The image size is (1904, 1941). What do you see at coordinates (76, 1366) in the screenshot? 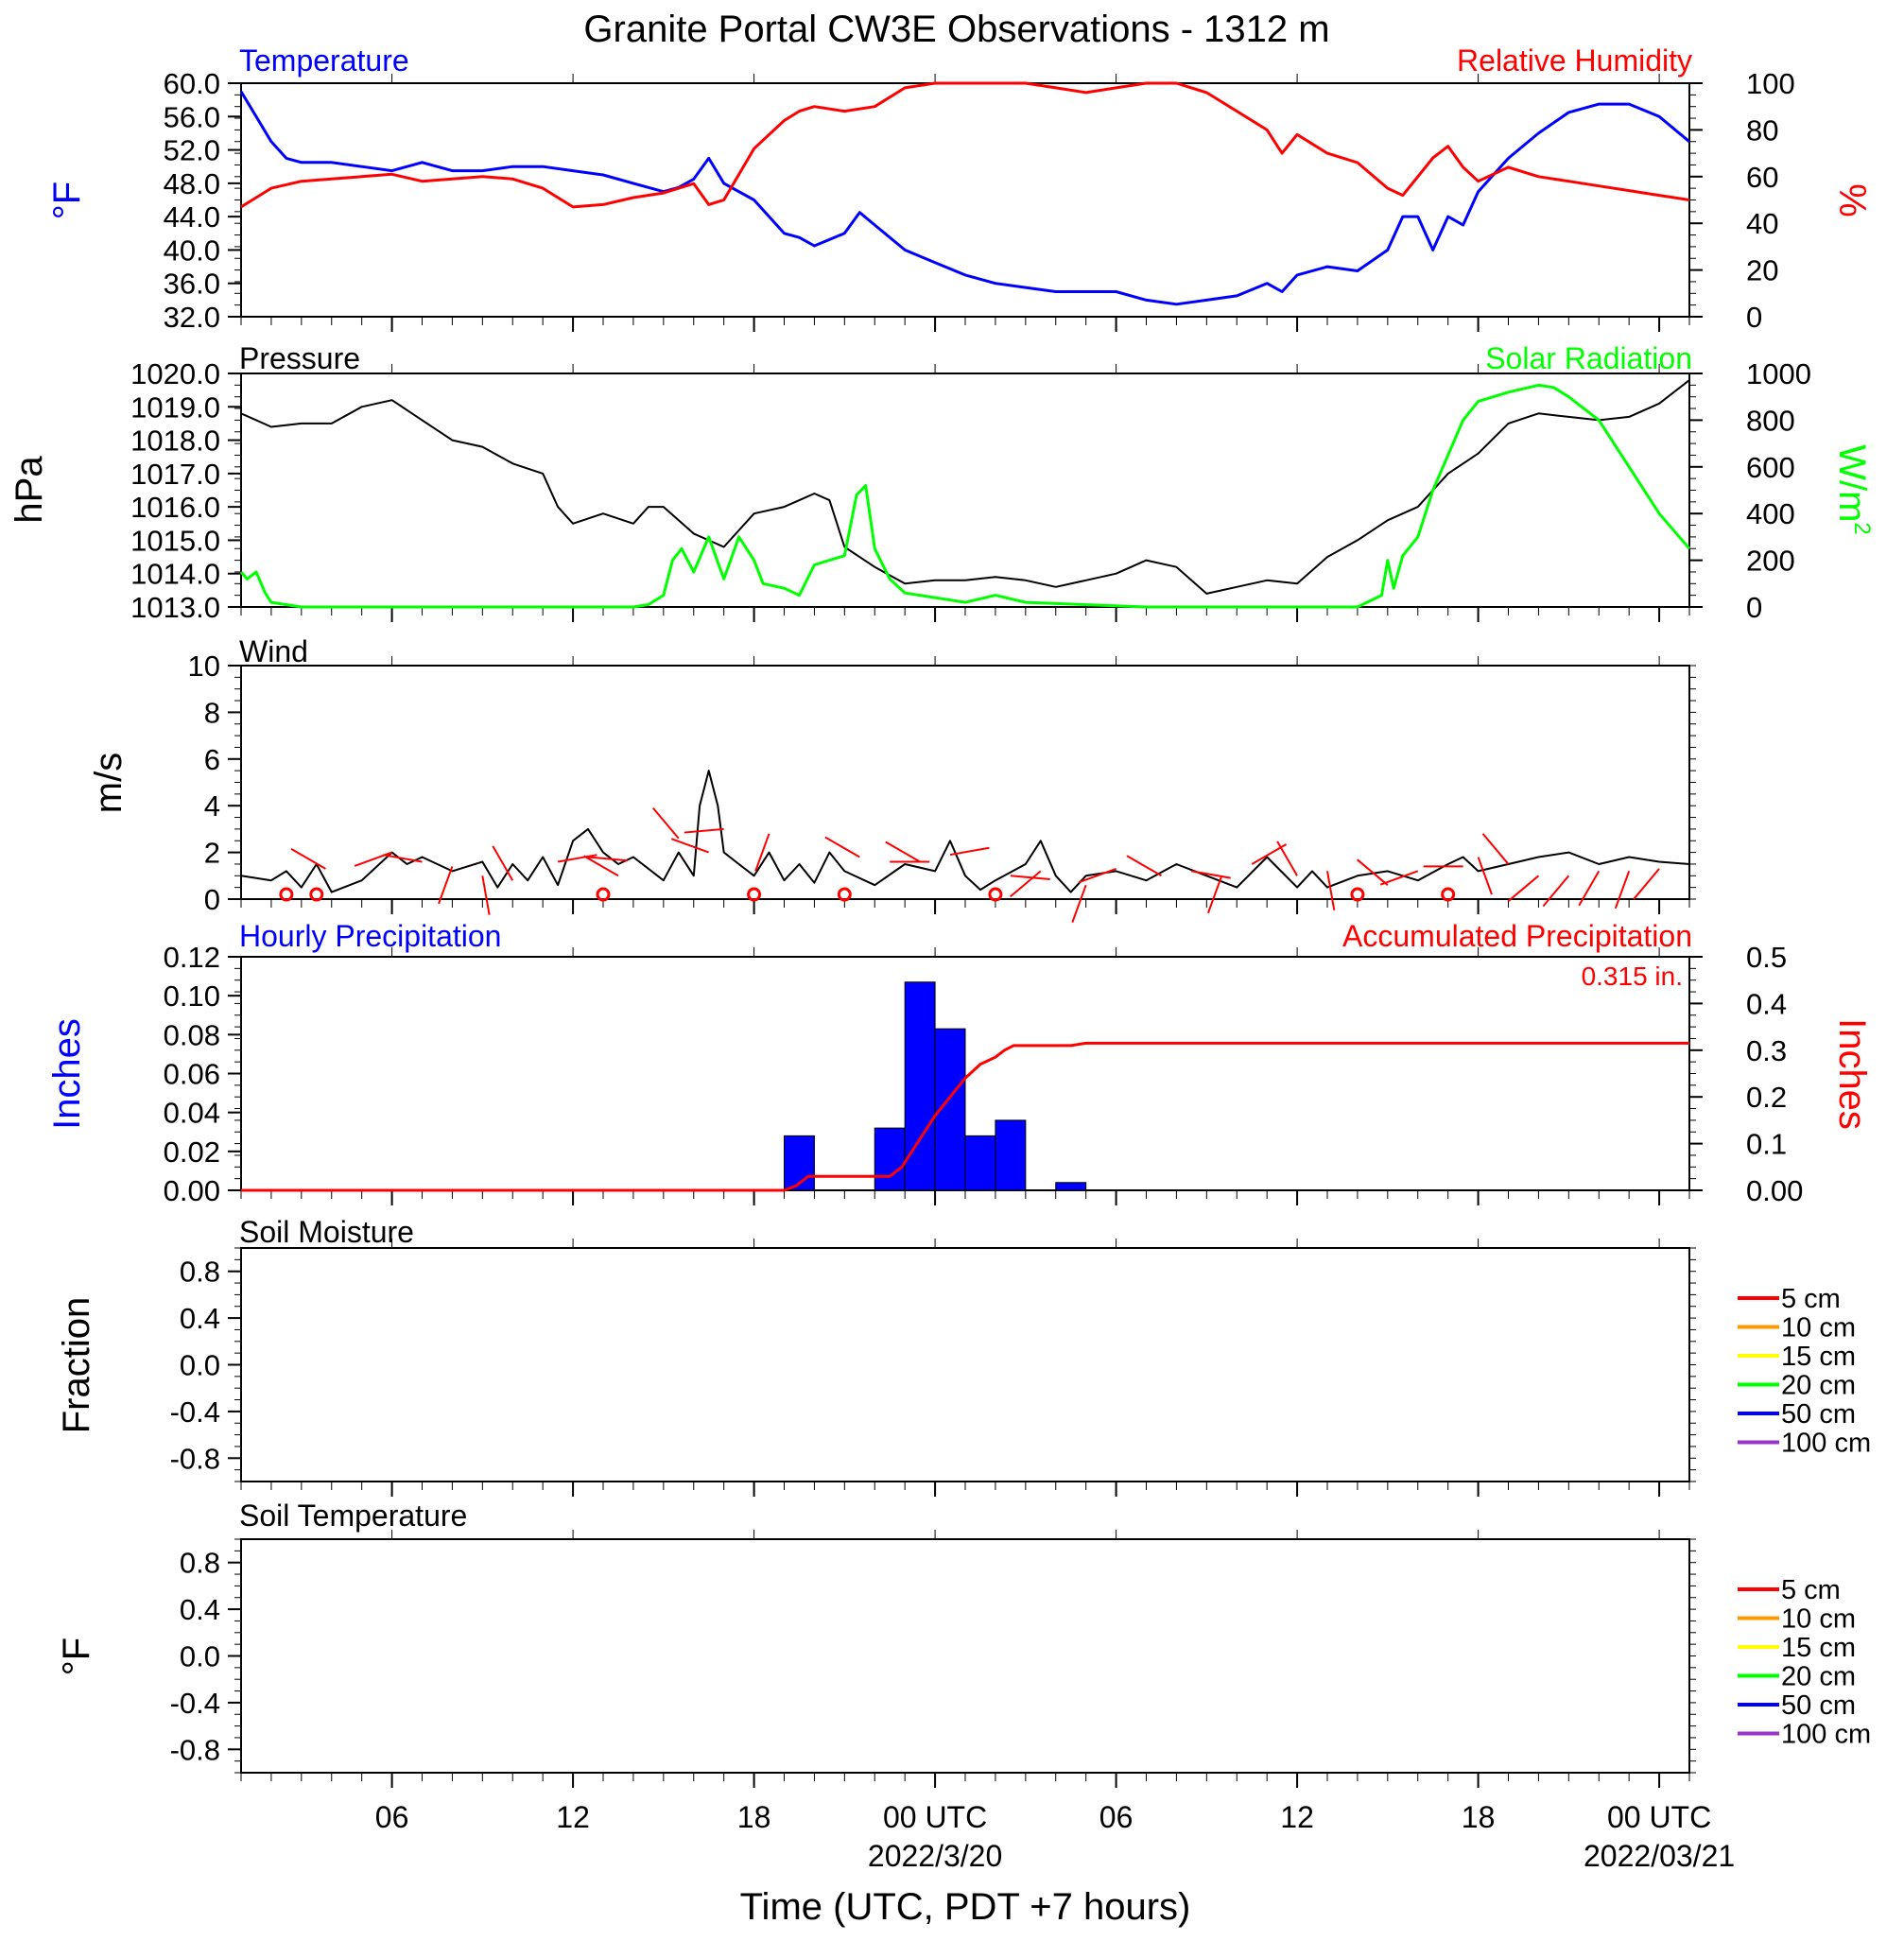
I see `soil-moisture-unit: Fraction` at bounding box center [76, 1366].